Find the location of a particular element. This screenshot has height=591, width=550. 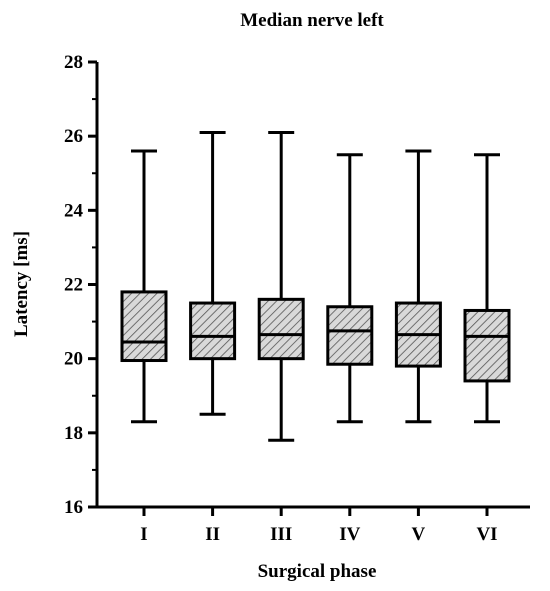

box-II is located at coordinates (213, 273).